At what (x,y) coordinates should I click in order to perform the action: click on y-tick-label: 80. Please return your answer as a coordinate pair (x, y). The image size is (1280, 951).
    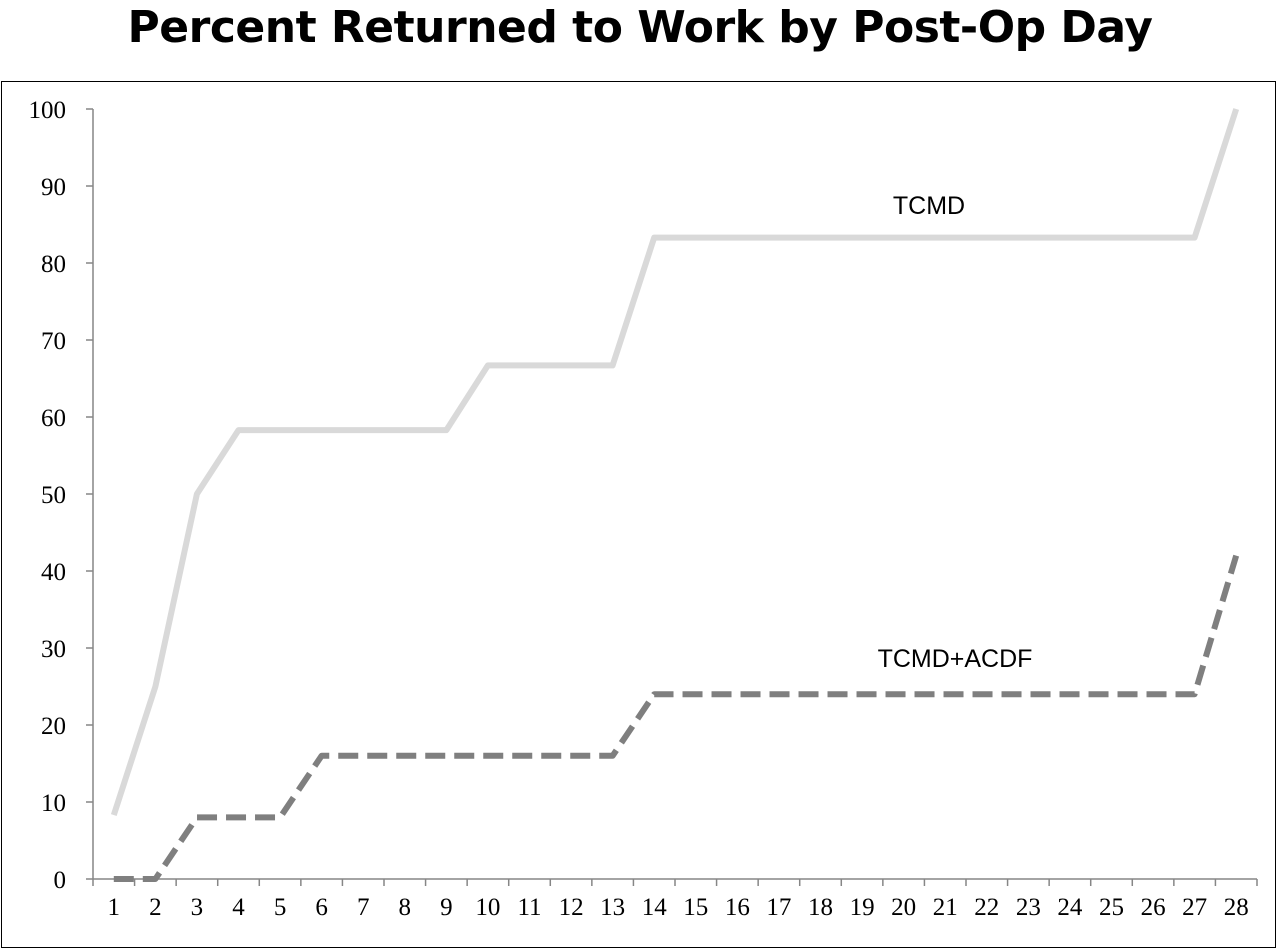
    Looking at the image, I should click on (53, 264).